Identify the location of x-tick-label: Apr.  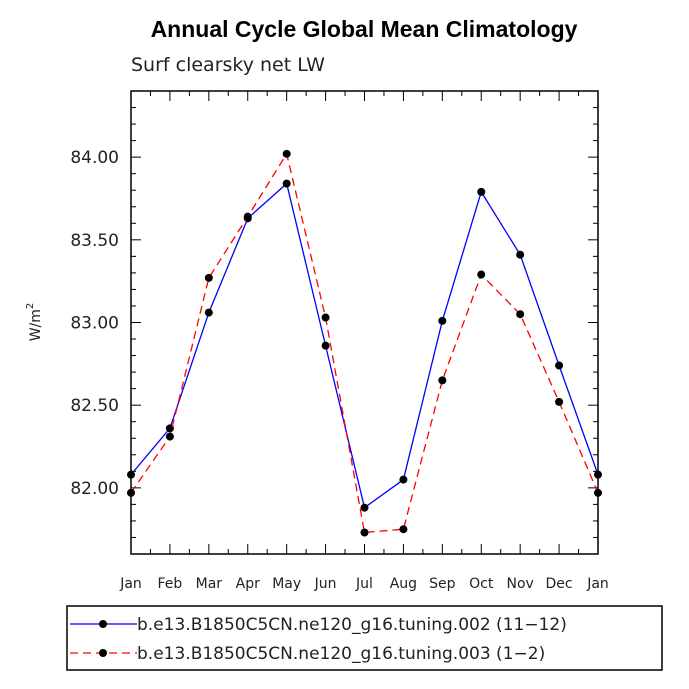
(248, 584).